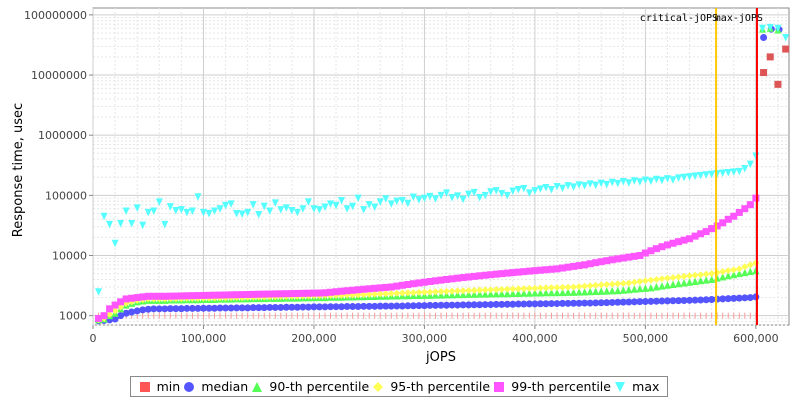 The image size is (800, 400). What do you see at coordinates (73, 316) in the screenshot?
I see `y-tick-label: 1000` at bounding box center [73, 316].